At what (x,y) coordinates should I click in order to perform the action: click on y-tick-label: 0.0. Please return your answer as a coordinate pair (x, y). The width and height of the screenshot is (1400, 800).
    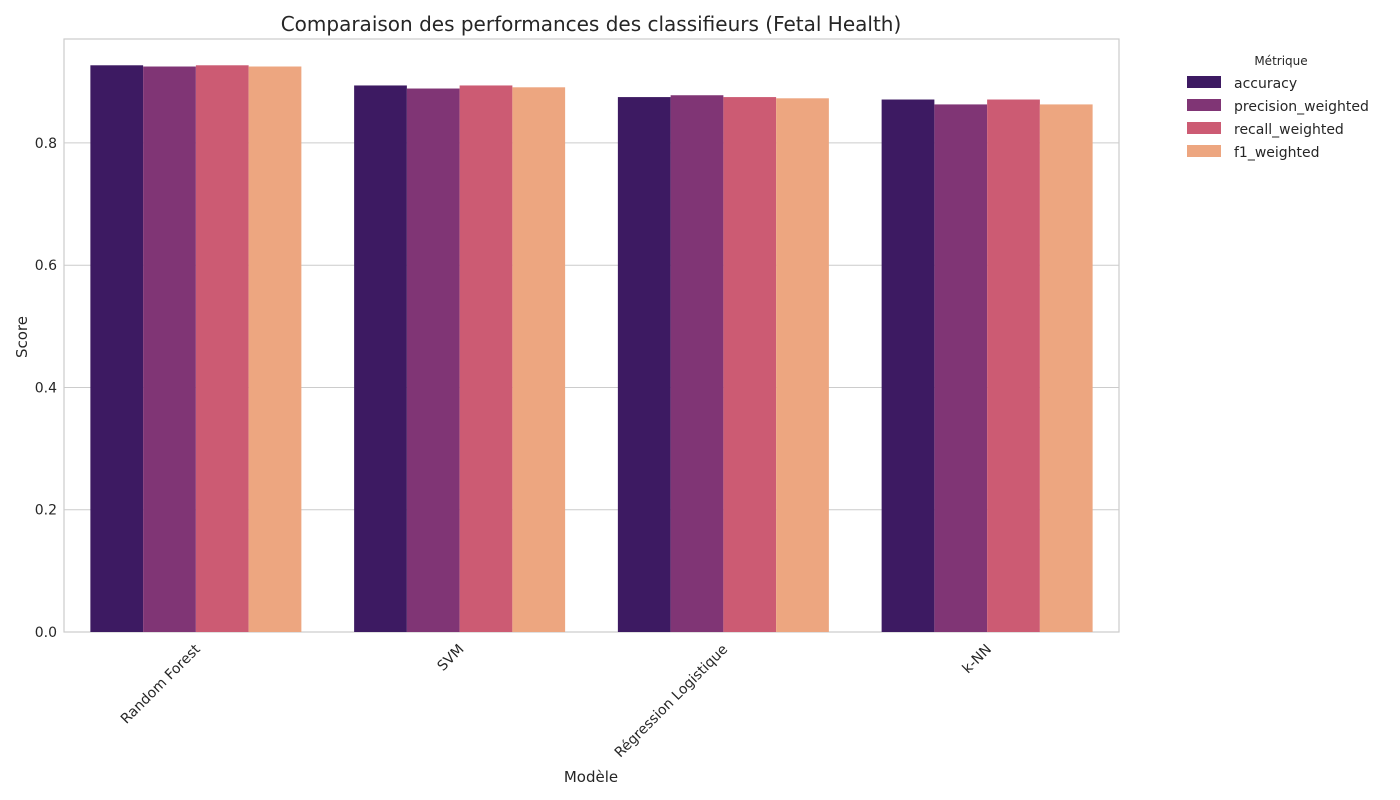
    Looking at the image, I should click on (46, 633).